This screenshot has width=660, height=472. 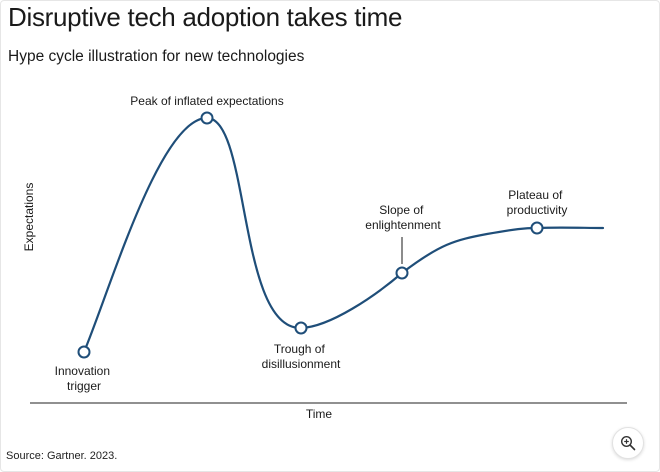 What do you see at coordinates (29, 217) in the screenshot?
I see `y-axis-label: Expectations` at bounding box center [29, 217].